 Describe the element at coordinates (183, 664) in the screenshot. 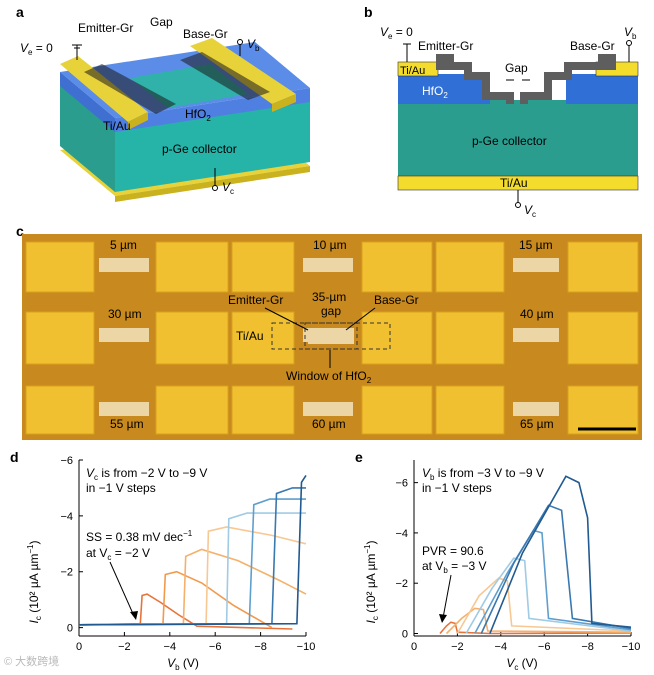

I see `d-xlabel: Vb (V)` at that location.